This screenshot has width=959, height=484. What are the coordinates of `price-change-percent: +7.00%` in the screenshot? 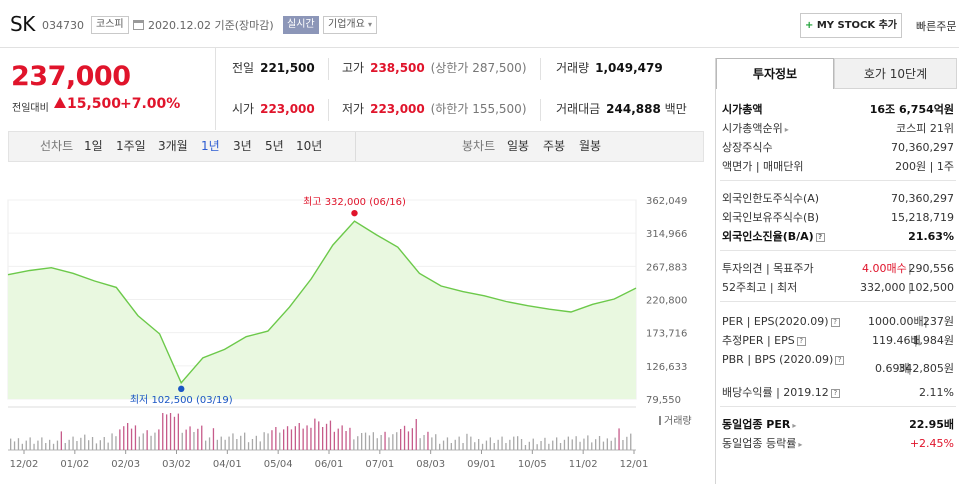 It's located at (150, 104).